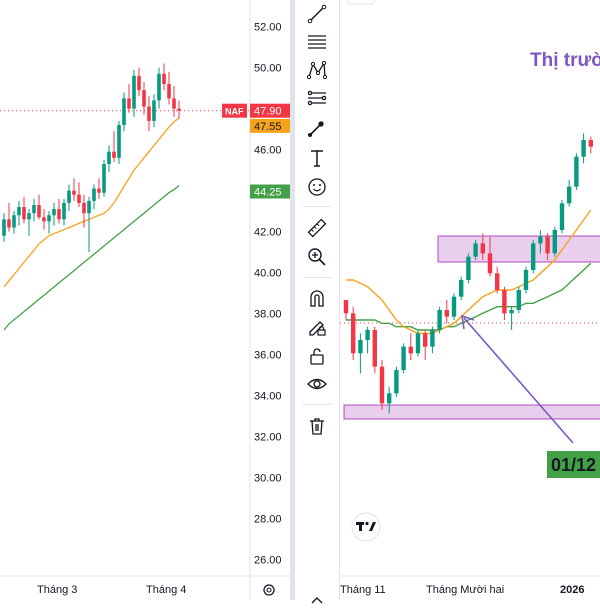 The height and width of the screenshot is (614, 600). I want to click on annotation-arrowhead, so click(468, 322).